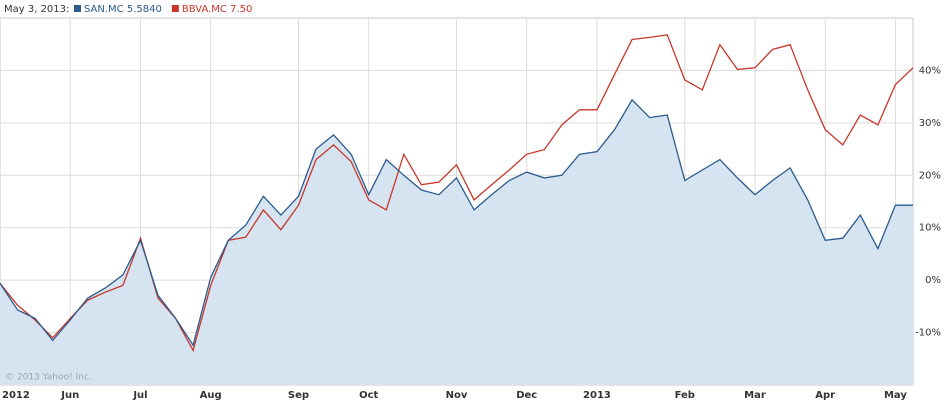 The width and height of the screenshot is (947, 405). What do you see at coordinates (597, 395) in the screenshot?
I see `x-tick-label: 2013` at bounding box center [597, 395].